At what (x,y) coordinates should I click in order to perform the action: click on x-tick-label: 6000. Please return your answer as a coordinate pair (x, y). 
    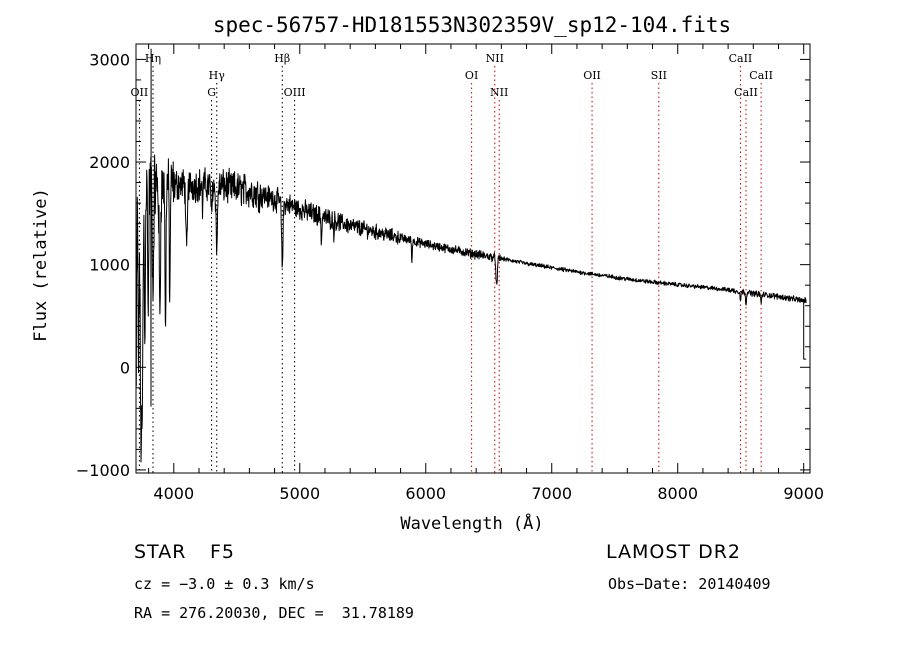
    Looking at the image, I should click on (425, 493).